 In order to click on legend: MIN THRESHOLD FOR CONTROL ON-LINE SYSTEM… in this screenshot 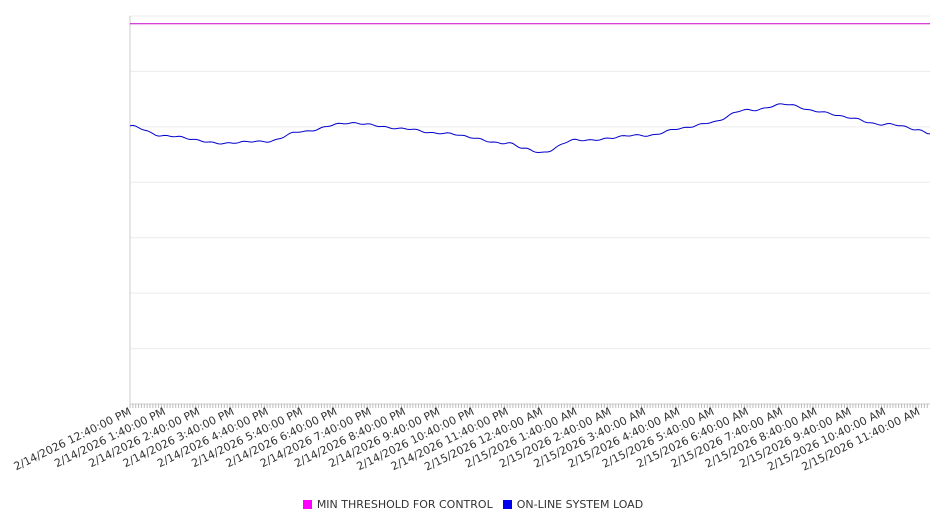, I will do `click(473, 504)`.